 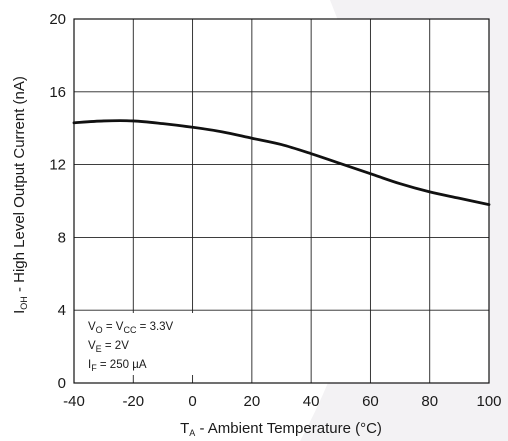 What do you see at coordinates (370, 401) in the screenshot?
I see `x-tick-label: 60` at bounding box center [370, 401].